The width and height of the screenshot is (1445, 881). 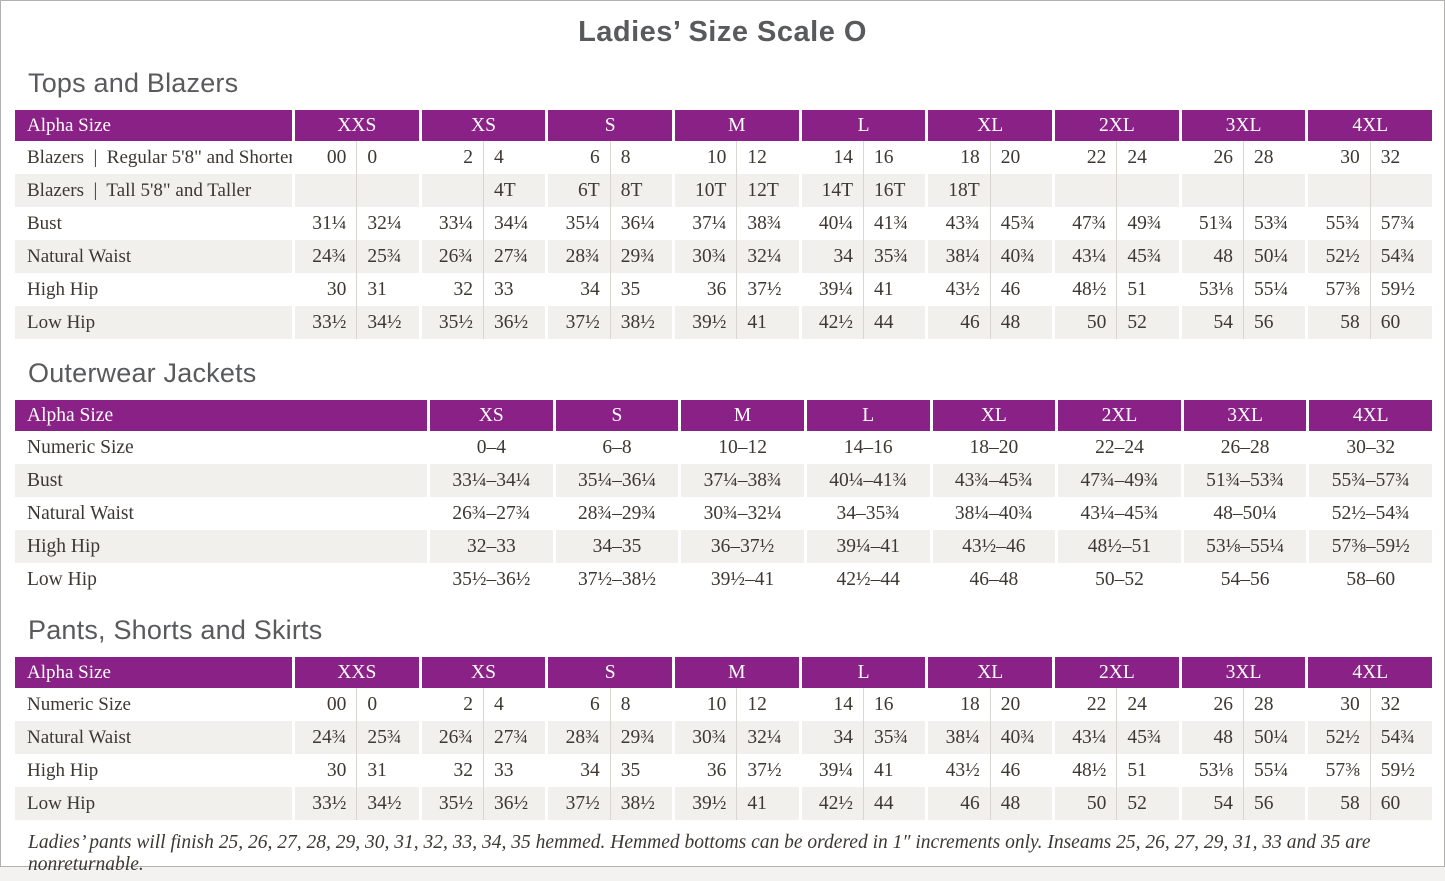 I want to click on section-heading-outerwear-jackets: Outerwear Jackets, so click(x=142, y=373).